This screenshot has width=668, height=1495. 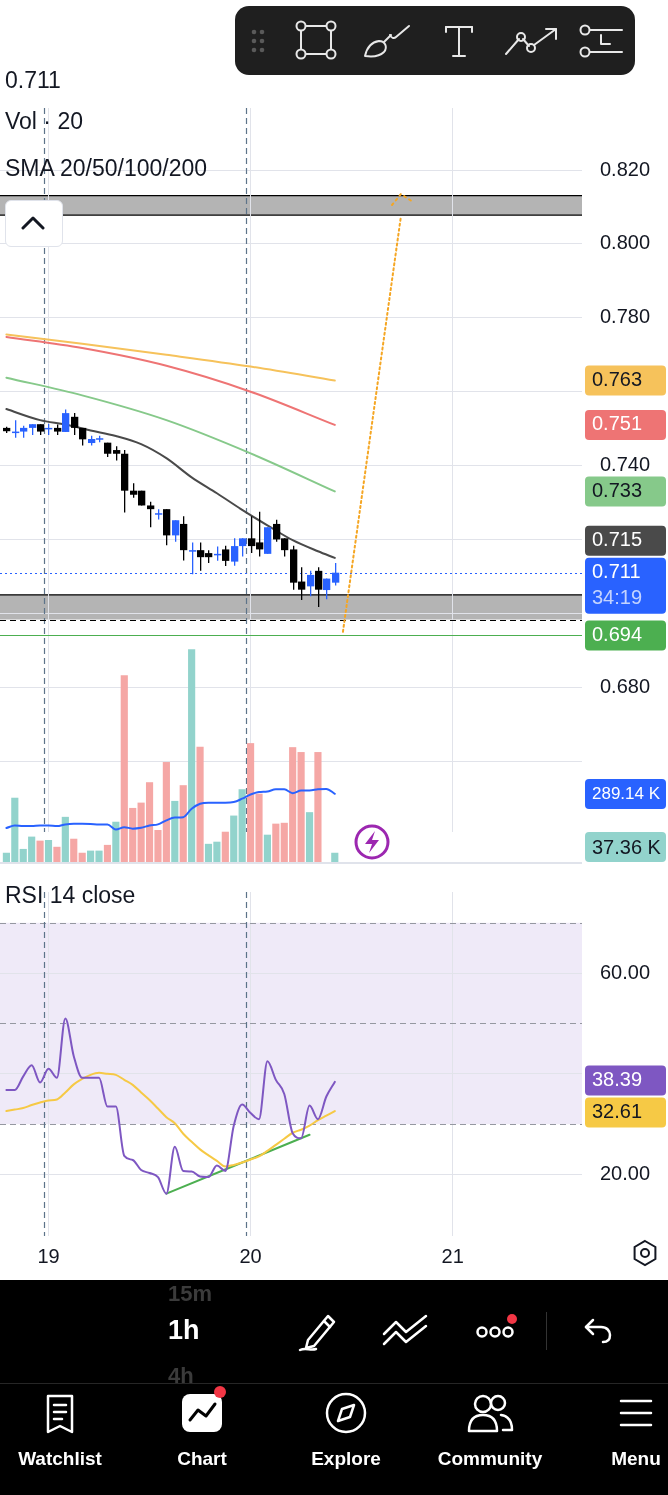 I want to click on text: 15m, so click(x=190, y=1294).